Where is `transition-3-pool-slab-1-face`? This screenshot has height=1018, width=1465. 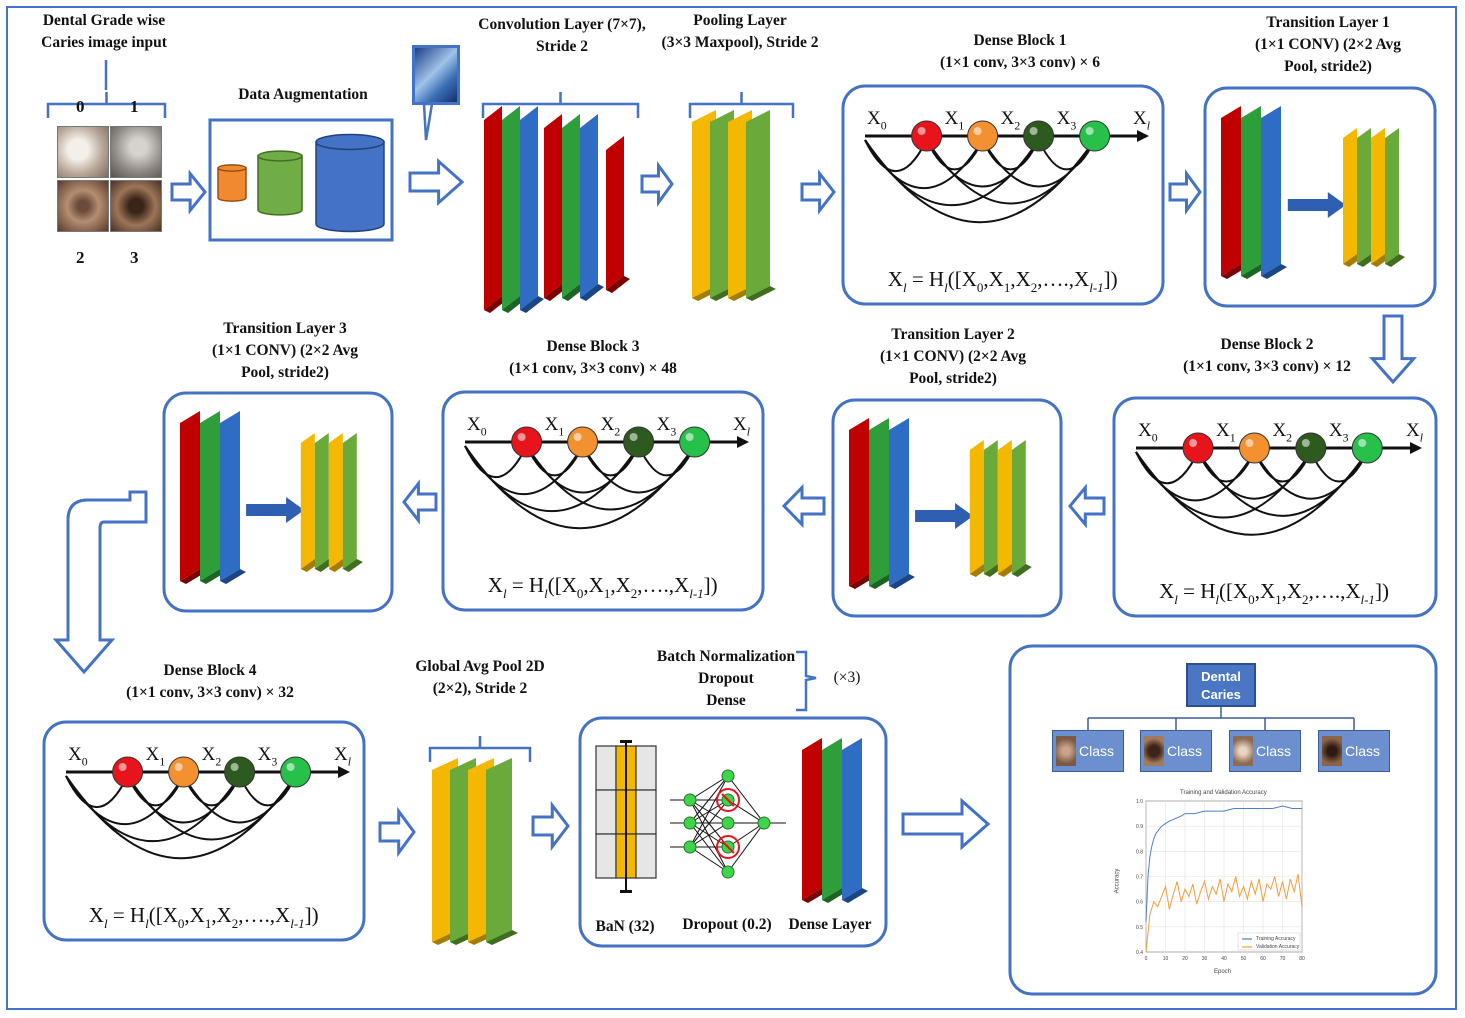 transition-3-pool-slab-1-face is located at coordinates (321, 501).